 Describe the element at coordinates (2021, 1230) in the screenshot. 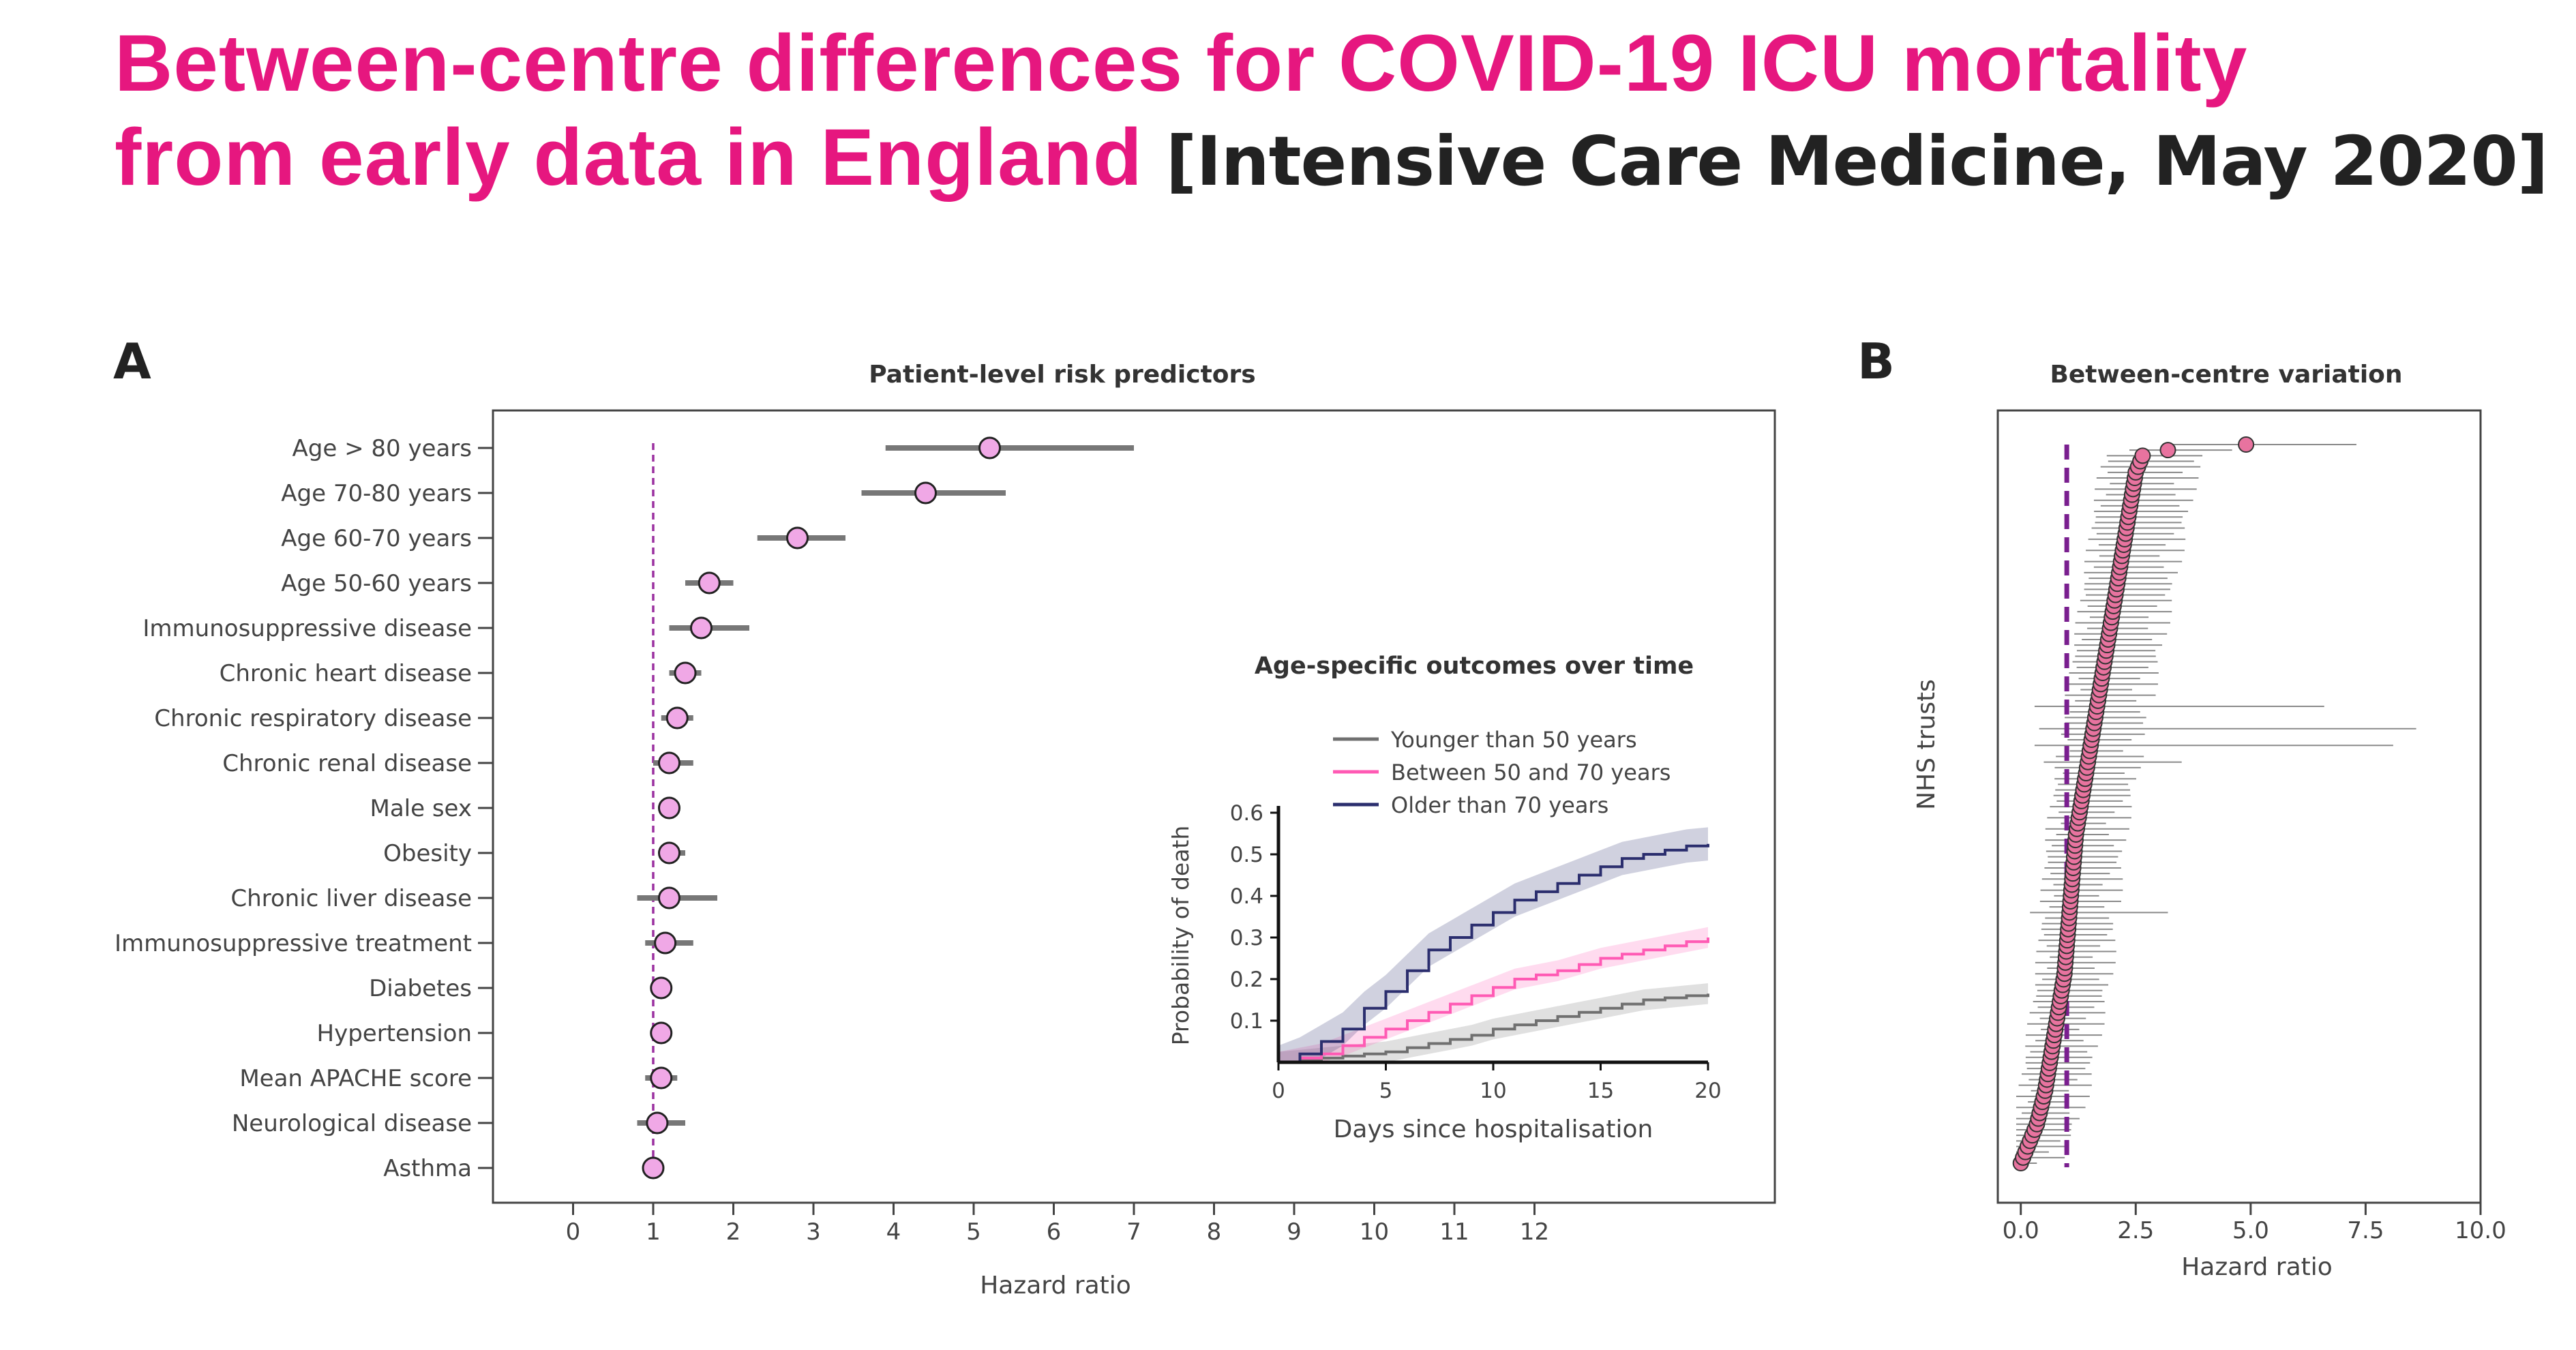

I see `x-tick-label: 0.0` at that location.